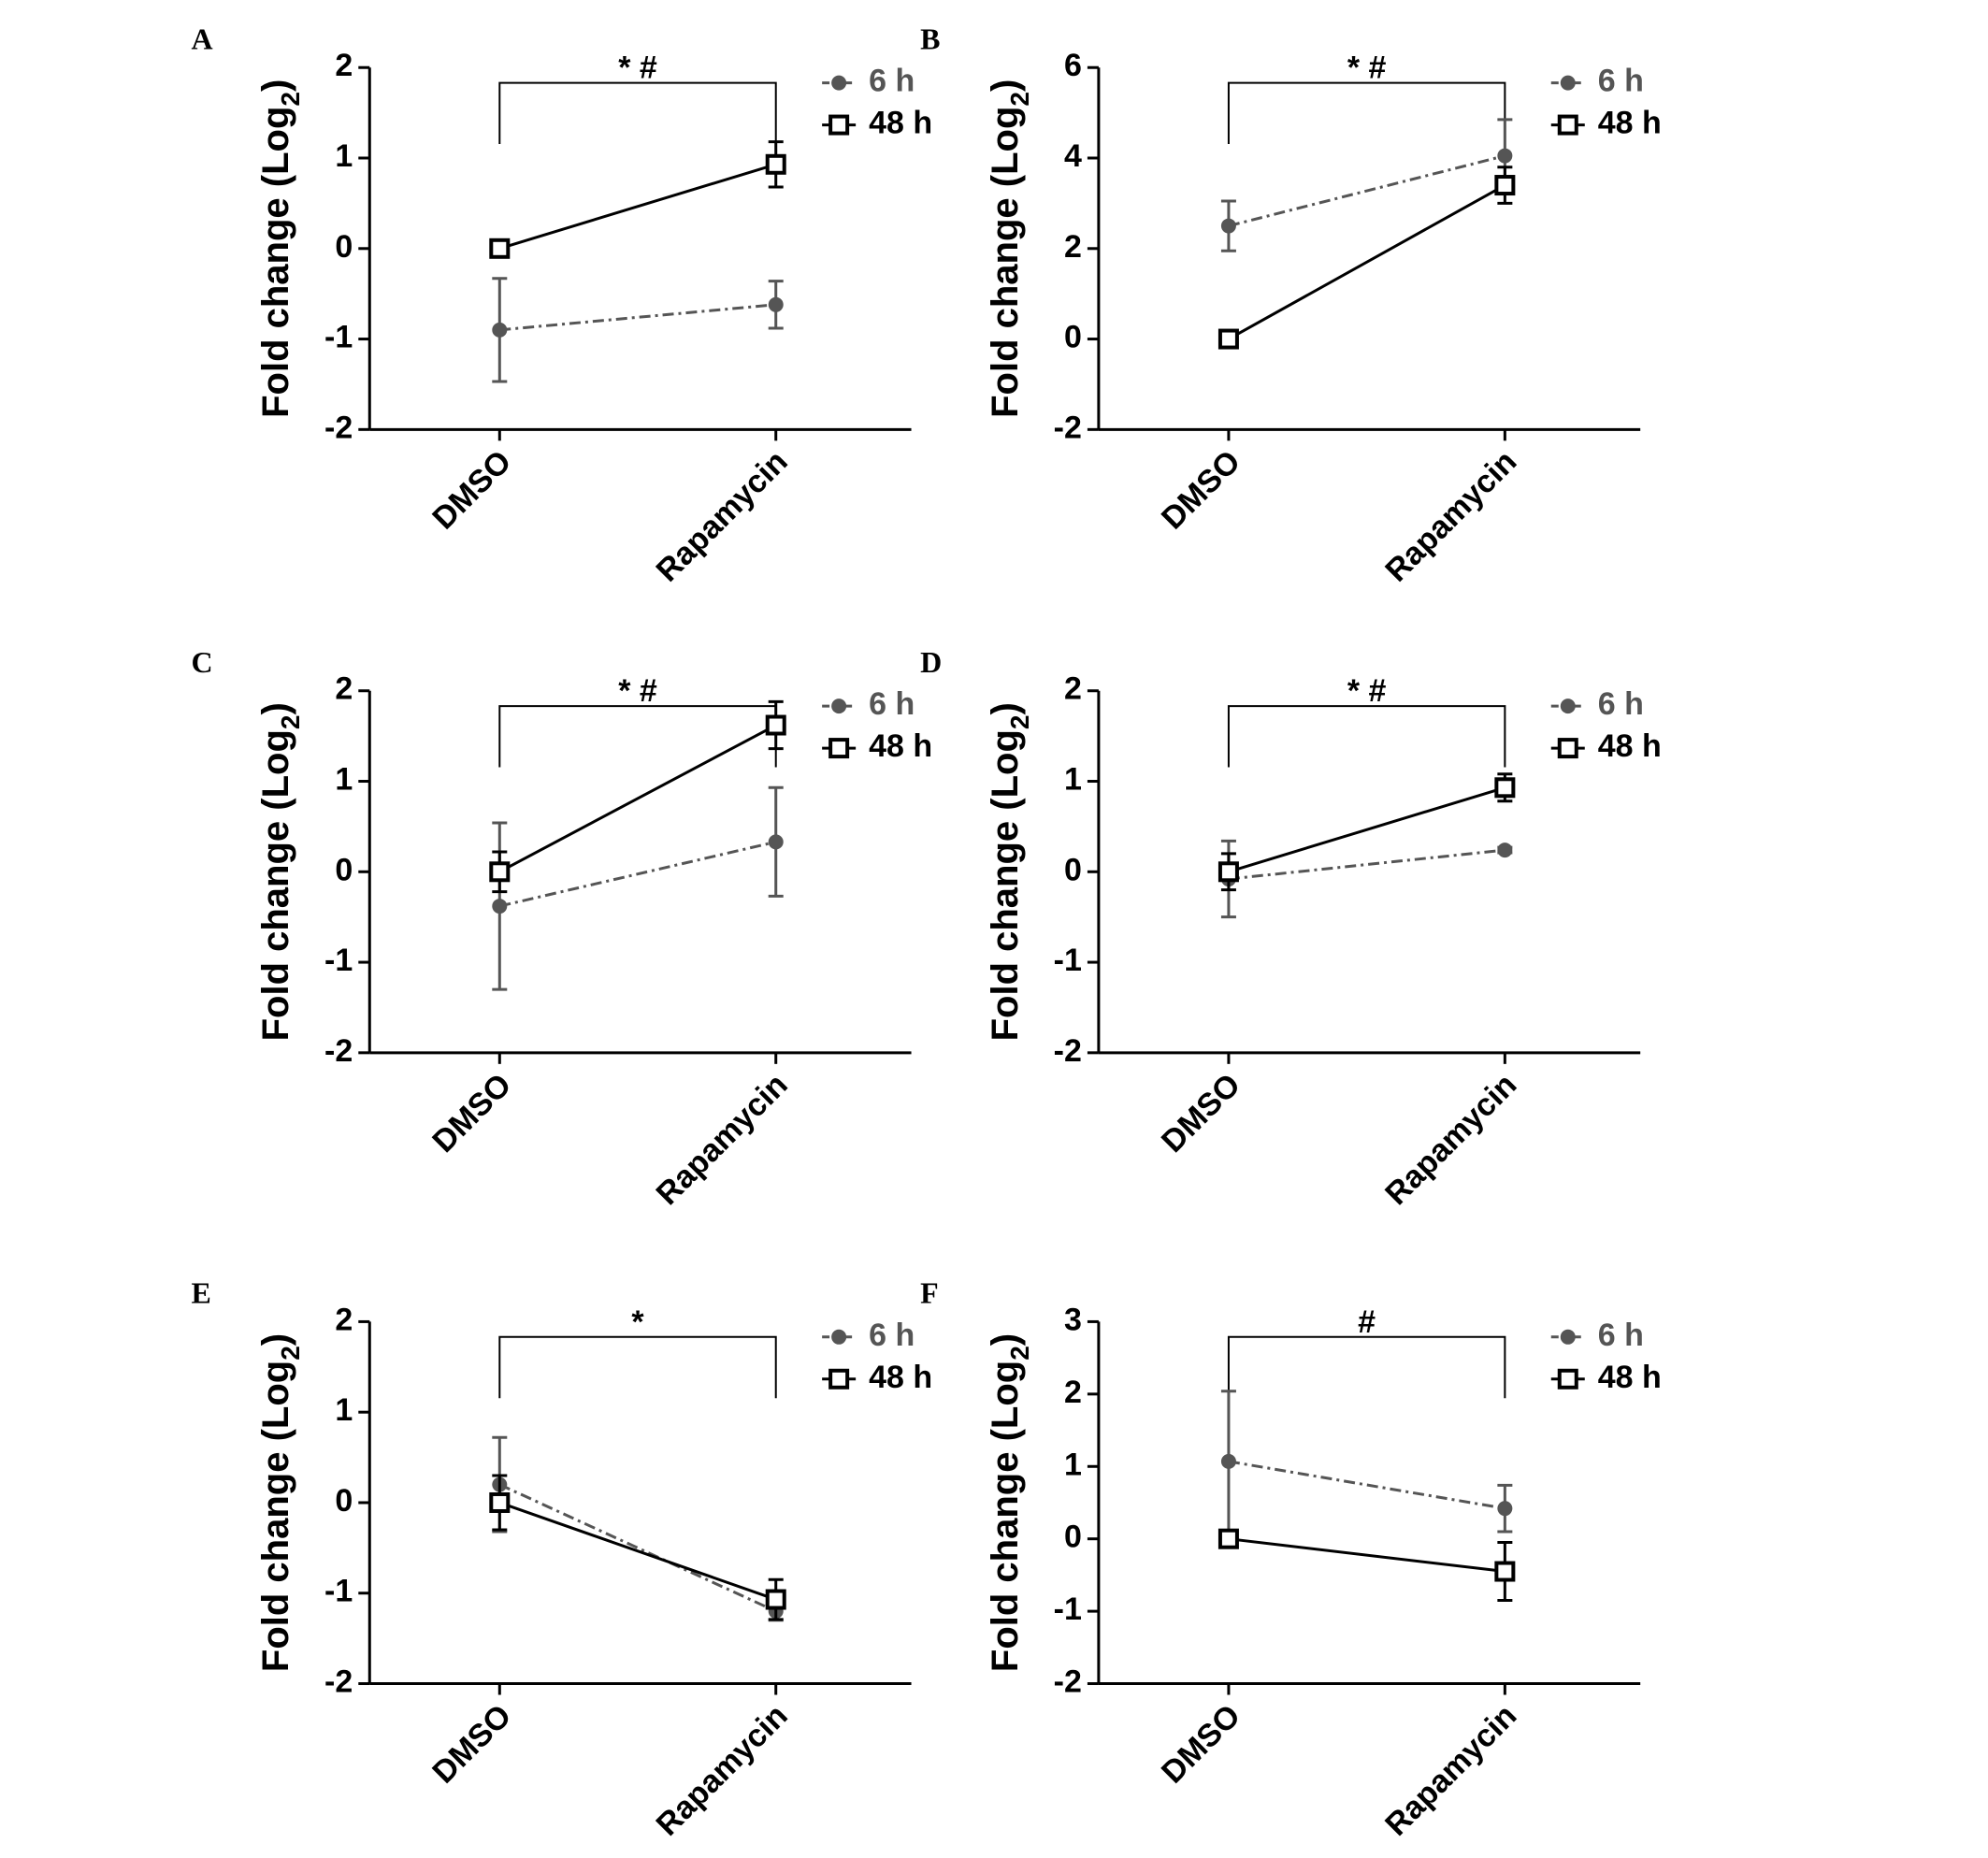 Image resolution: width=1988 pixels, height=1858 pixels. Describe the element at coordinates (638, 1322) in the screenshot. I see `annotation: *` at that location.